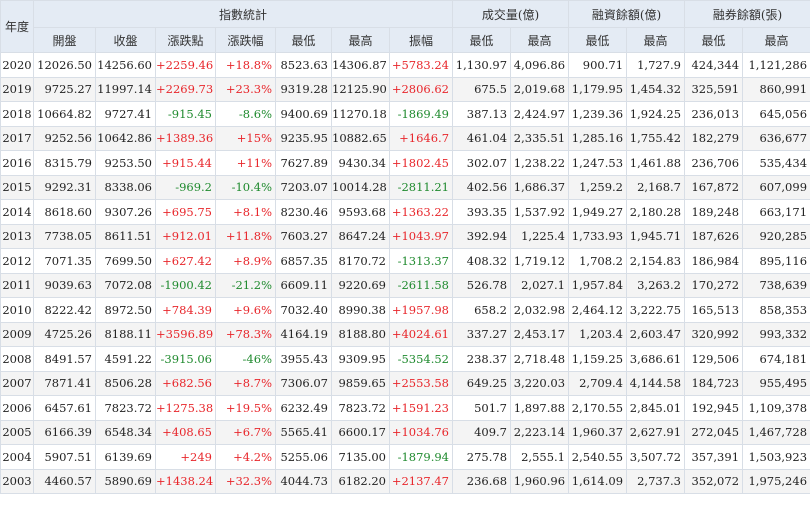 The image size is (810, 519). I want to click on cell-index-low: 9235.95, so click(303, 138).